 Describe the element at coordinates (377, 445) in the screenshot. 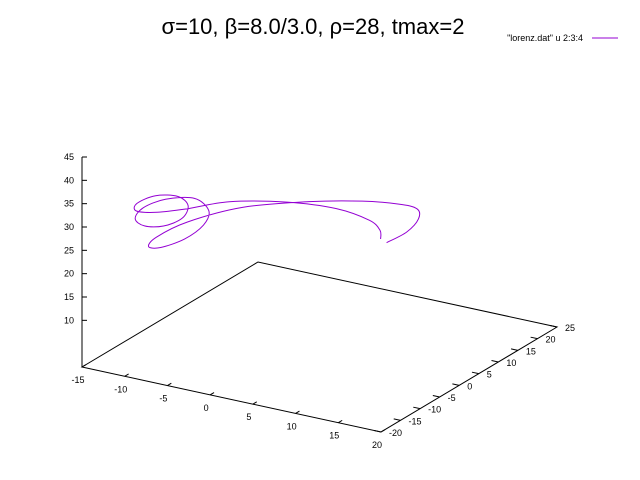

I see `x-tick-label: 20` at that location.